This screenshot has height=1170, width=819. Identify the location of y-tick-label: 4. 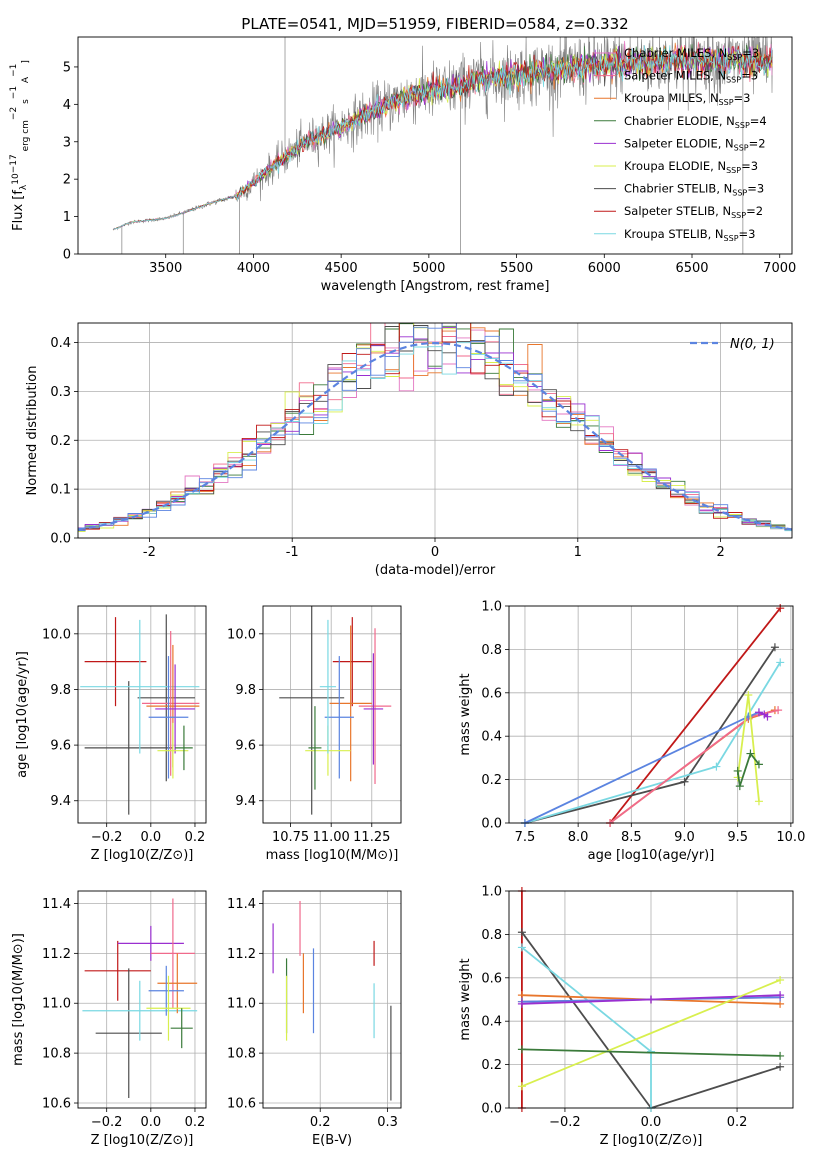
(67, 105).